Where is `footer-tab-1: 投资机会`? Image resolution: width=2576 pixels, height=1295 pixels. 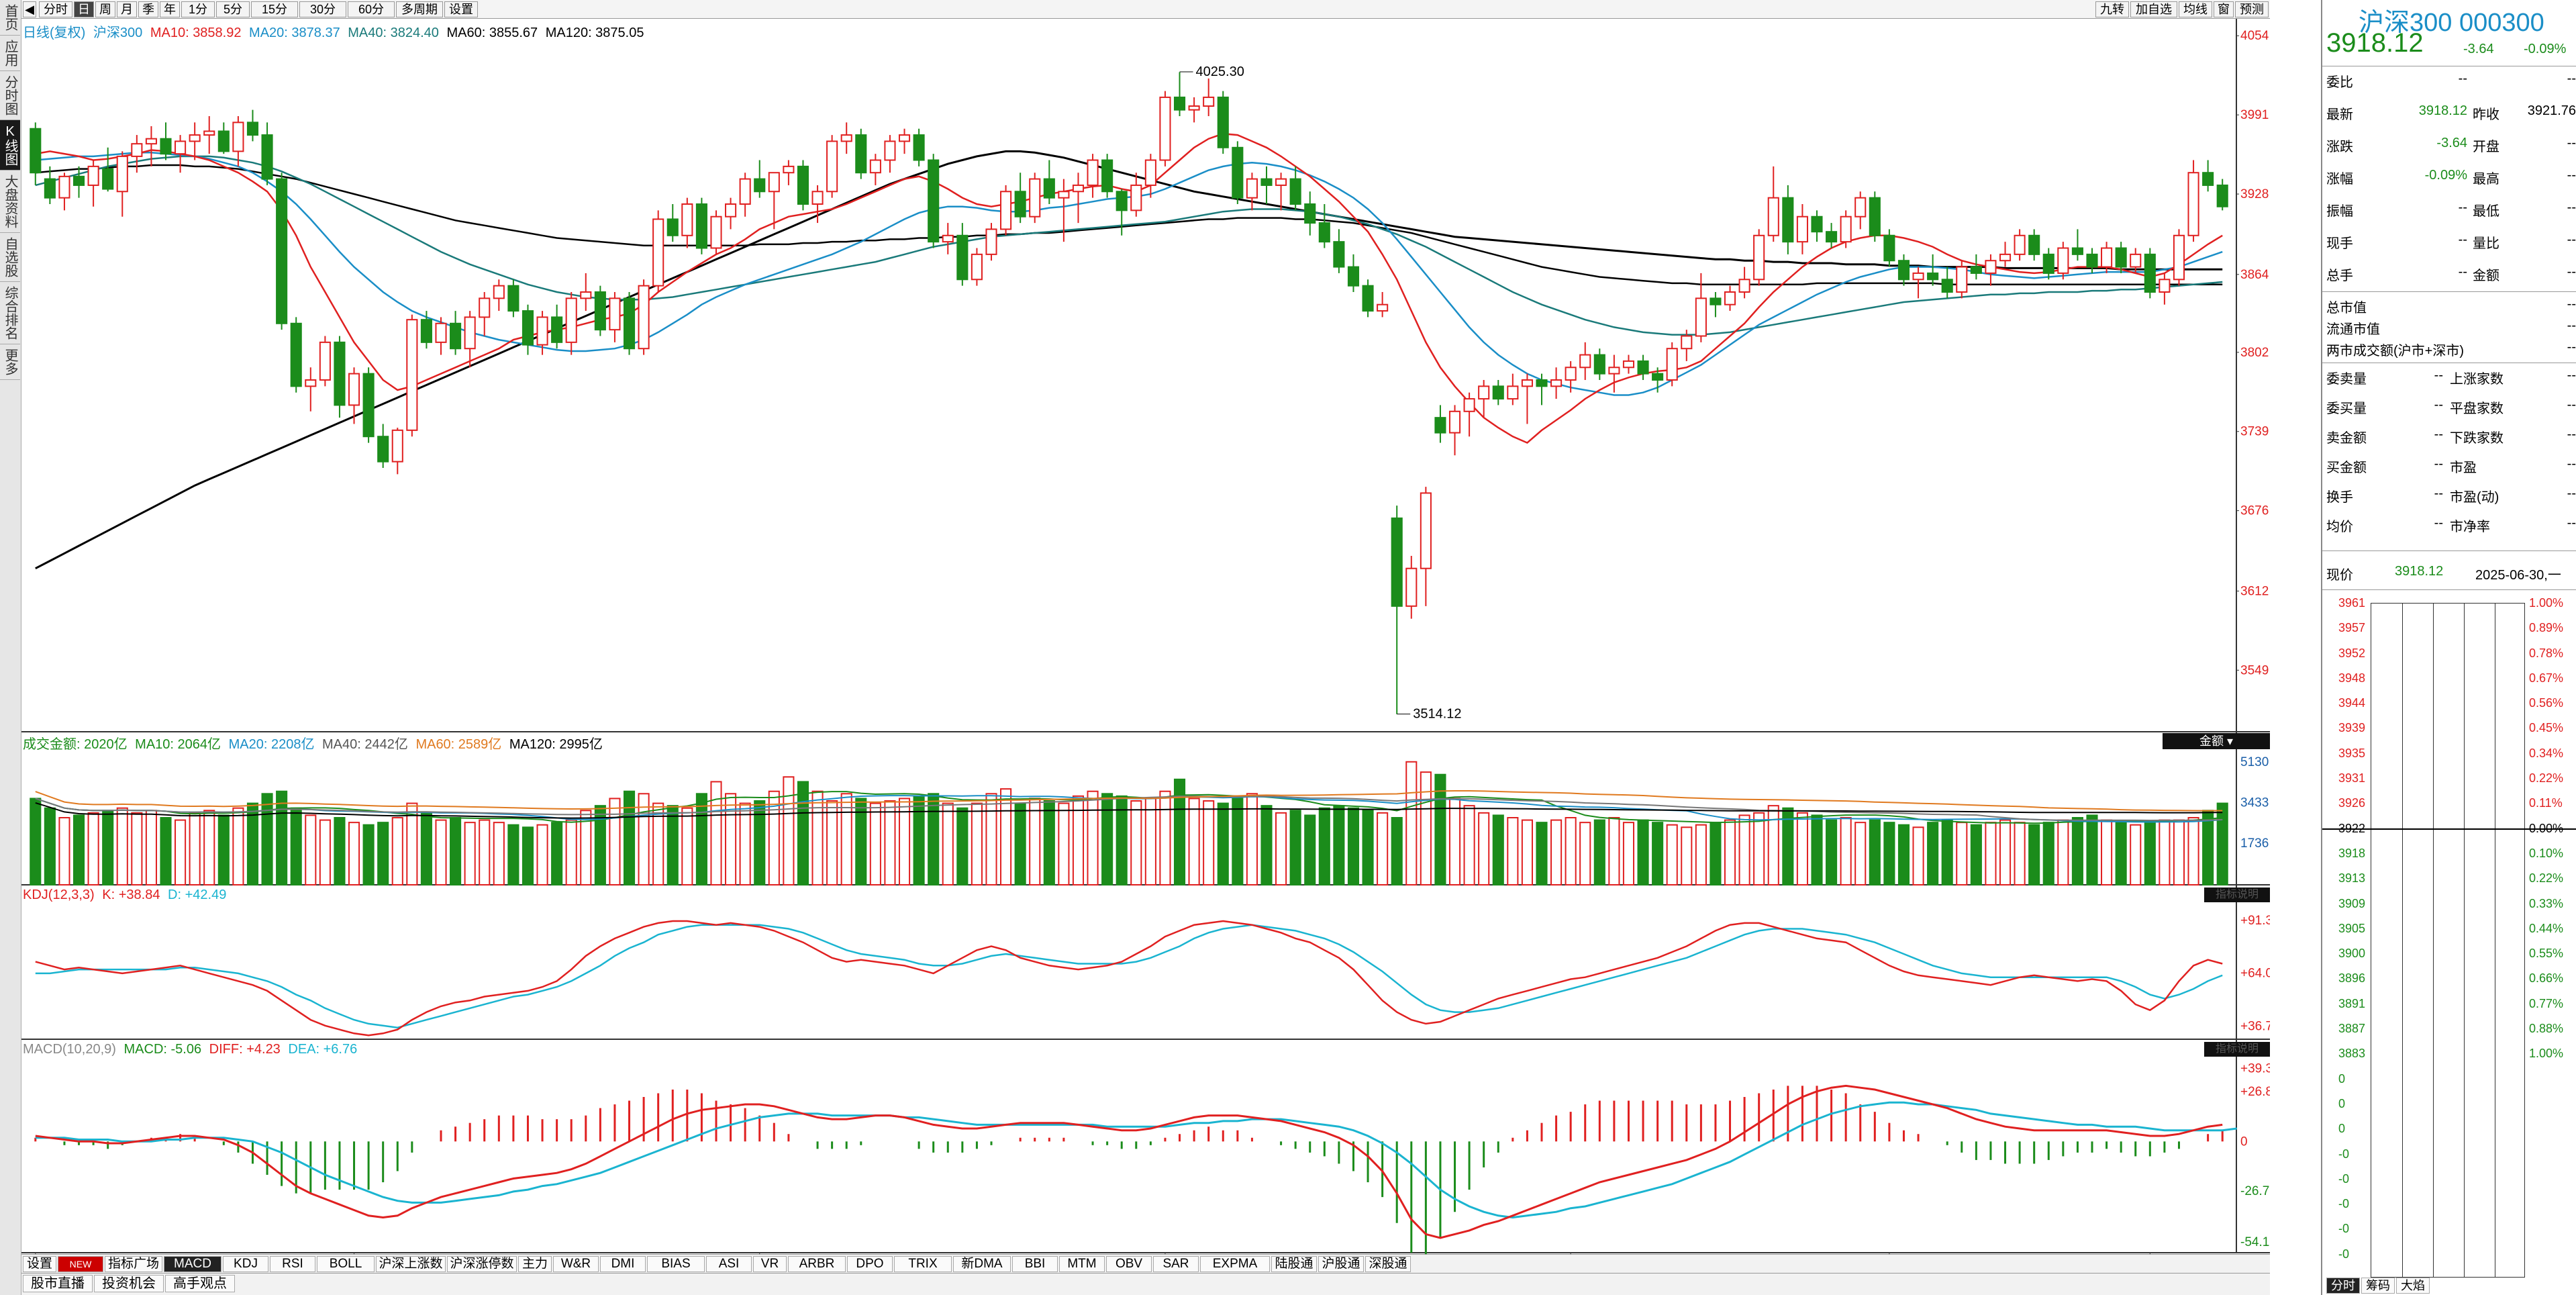
footer-tab-1: 投资机会 is located at coordinates (129, 1283).